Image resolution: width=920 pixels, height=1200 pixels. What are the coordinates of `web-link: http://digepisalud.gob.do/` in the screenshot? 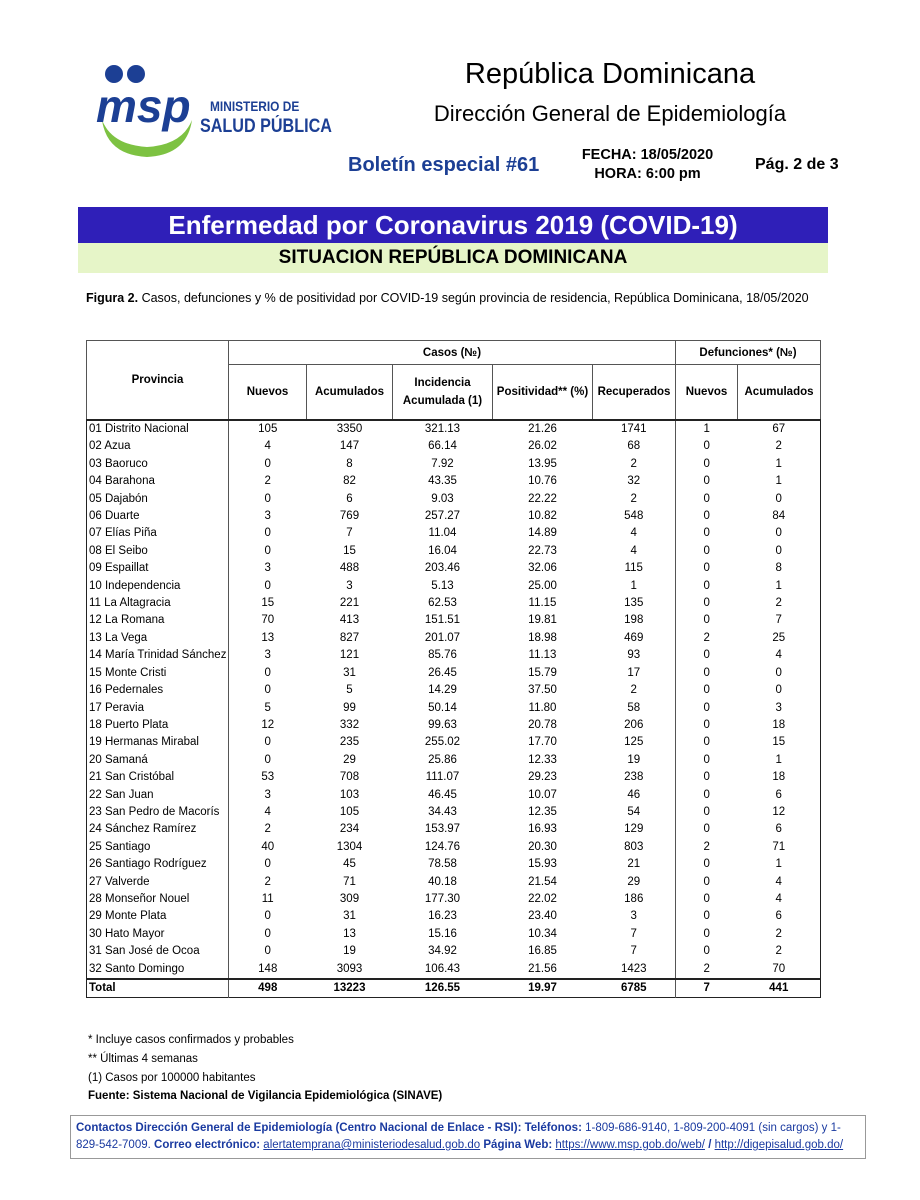 It's located at (779, 1145).